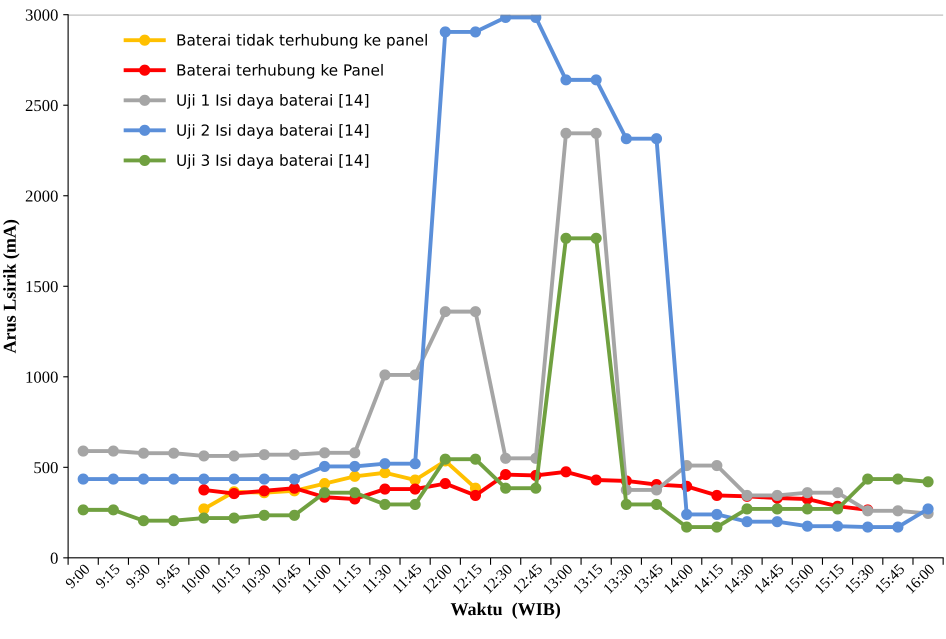  Describe the element at coordinates (42, 286) in the screenshot. I see `y-tick-label: 1500` at that location.